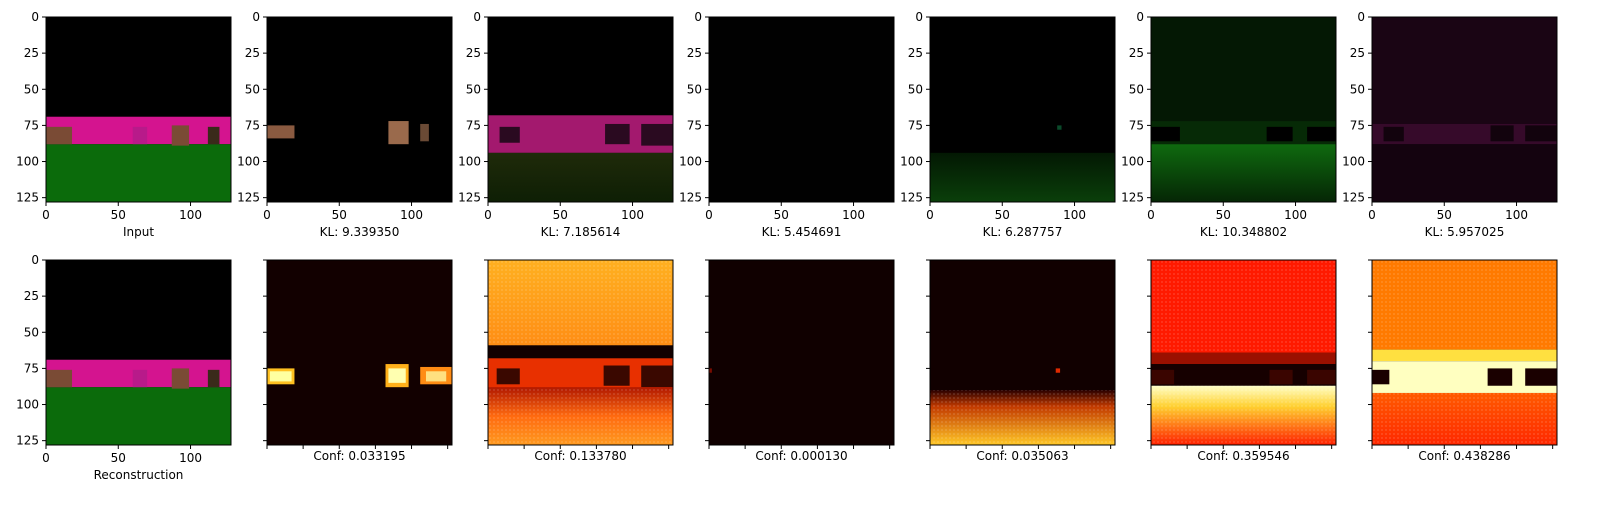 This screenshot has width=1609, height=509. I want to click on subplot-bottom-2: Conf: 0.033195, so click(358, 361).